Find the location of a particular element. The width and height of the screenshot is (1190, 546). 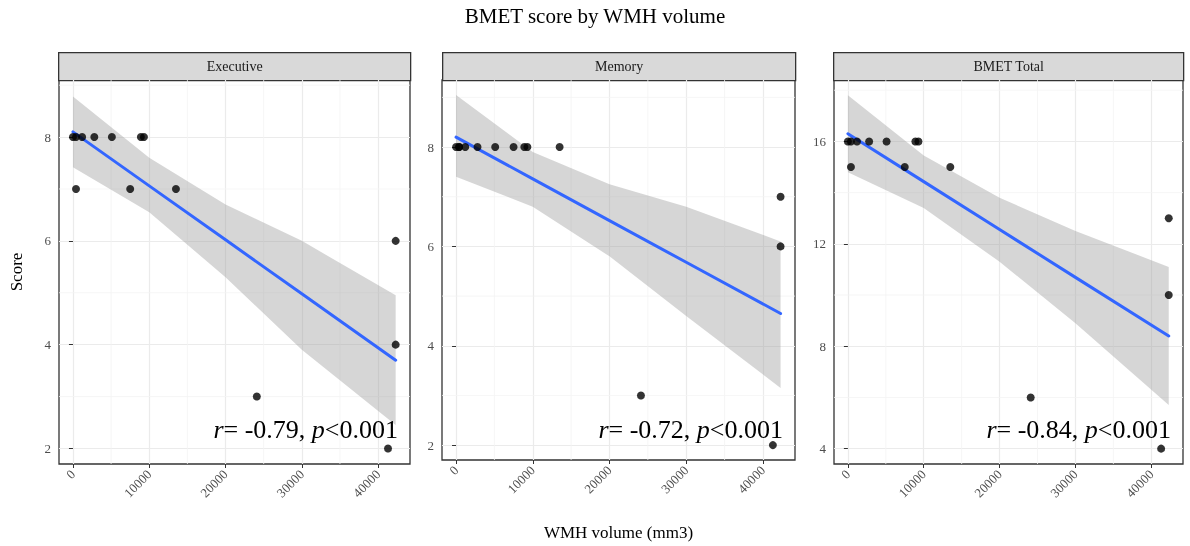

chart-subtitle: BMET Total is located at coordinates (1008, 67).